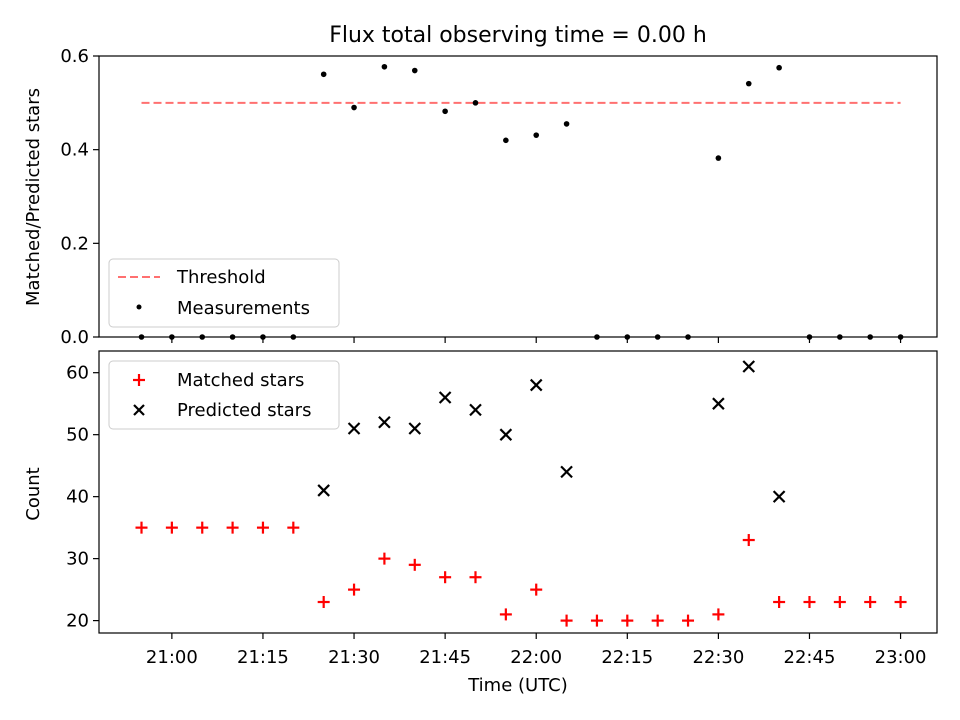 Image resolution: width=960 pixels, height=720 pixels. Describe the element at coordinates (77, 435) in the screenshot. I see `count-y-tick-label: 50` at that location.